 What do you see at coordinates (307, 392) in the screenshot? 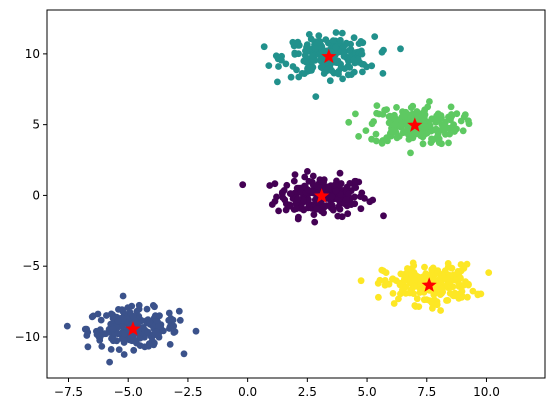
I see `x-tick-label: 2.5` at bounding box center [307, 392].